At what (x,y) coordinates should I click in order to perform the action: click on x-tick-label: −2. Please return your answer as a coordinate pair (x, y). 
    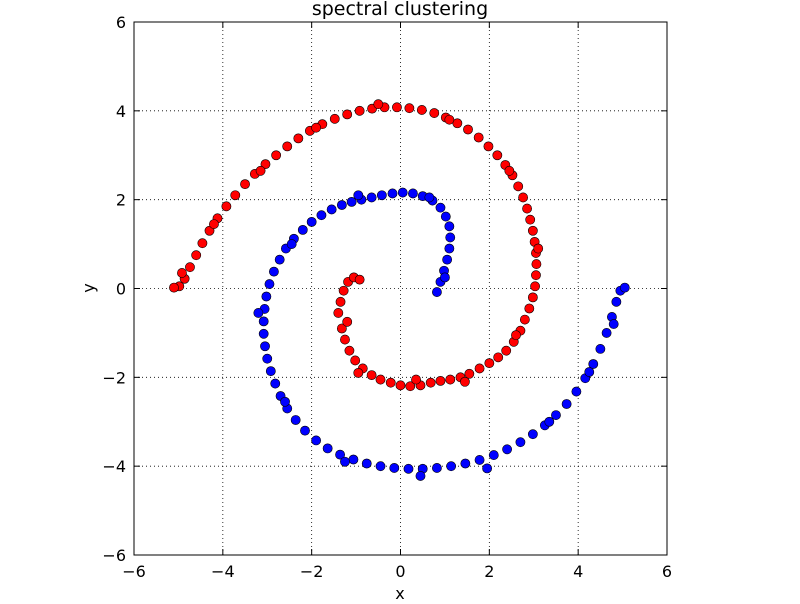
    Looking at the image, I should click on (312, 571).